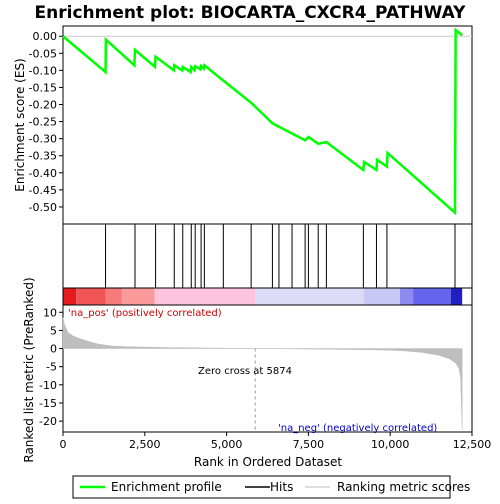  Describe the element at coordinates (245, 371) in the screenshot. I see `zero-cross-label: Zero cross at 5874` at that location.